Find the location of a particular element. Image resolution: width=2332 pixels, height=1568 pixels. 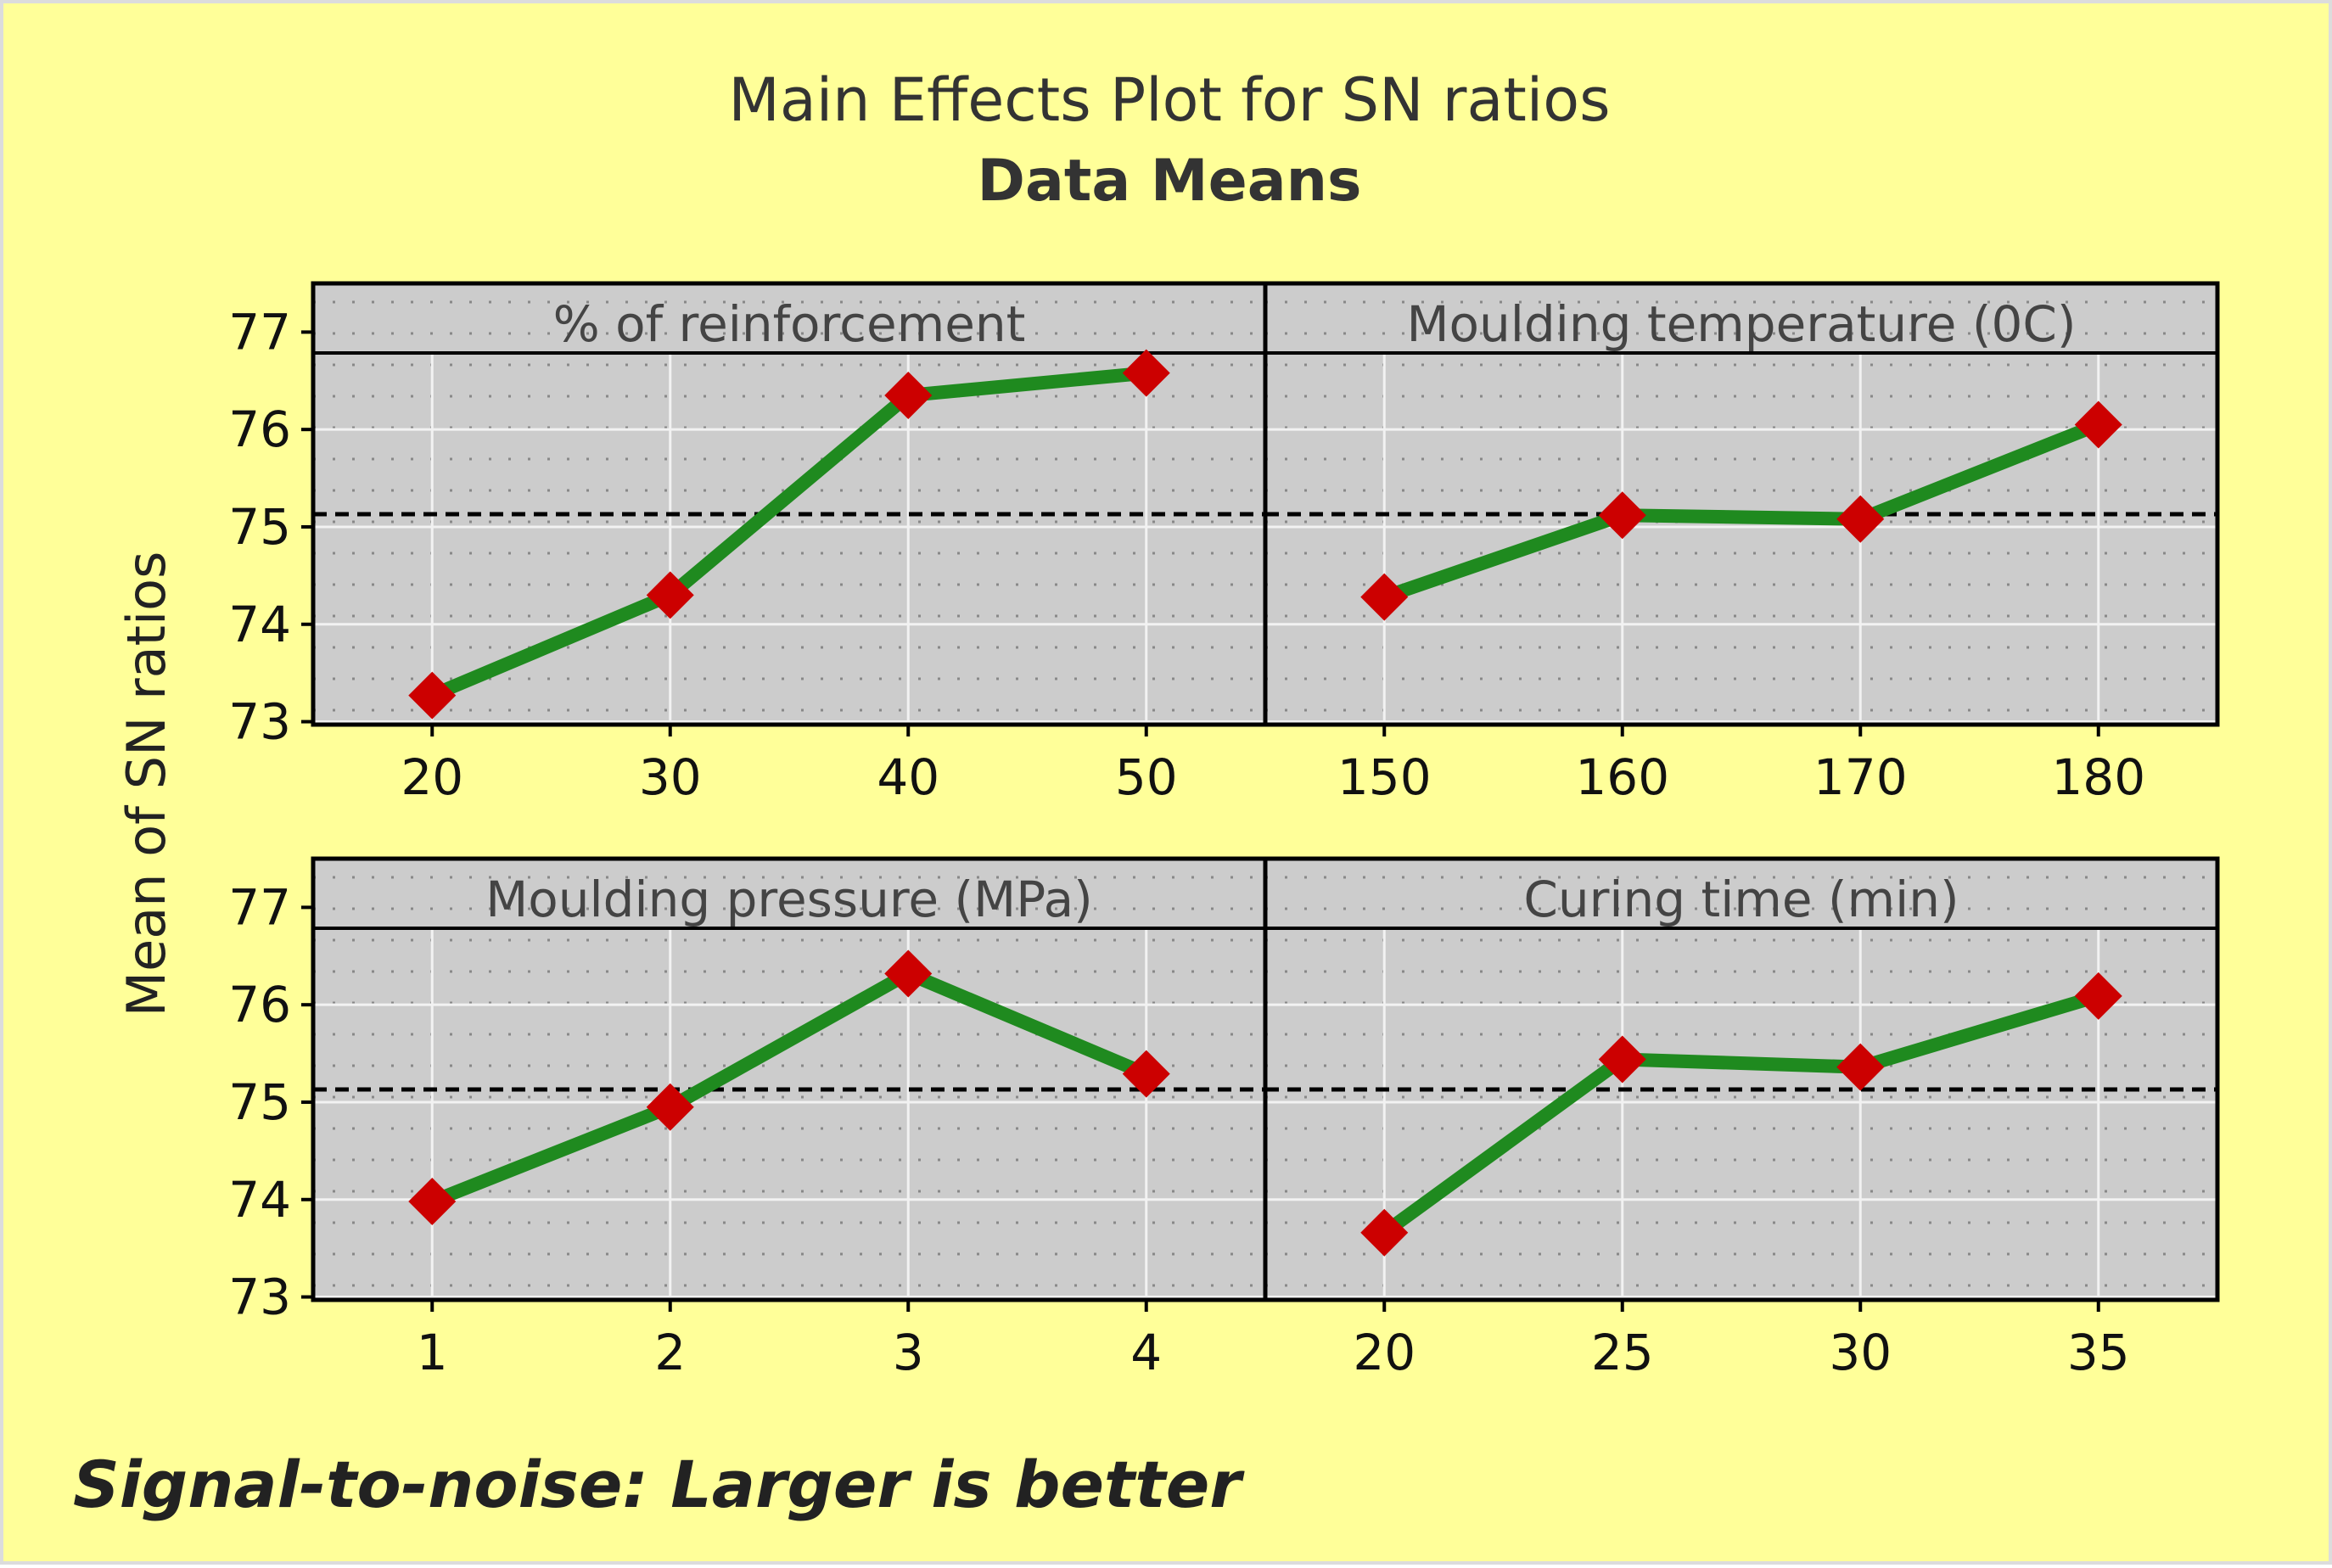

x-tick-label: 3 is located at coordinates (908, 1352).